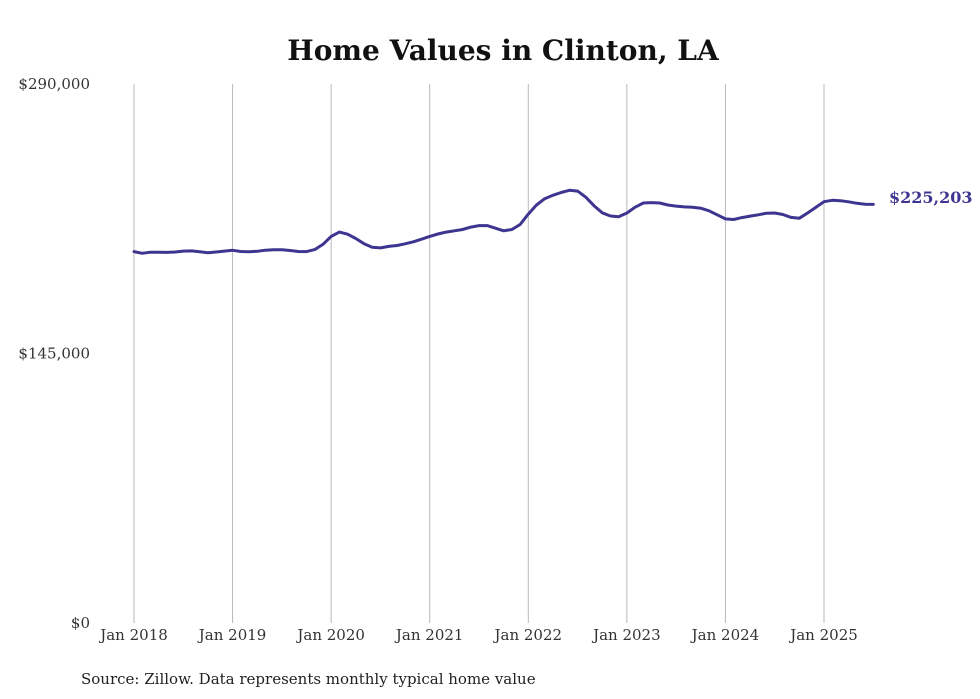 This screenshot has height=699, width=980. Describe the element at coordinates (528, 635) in the screenshot. I see `x-tick-label: Jan 2022` at that location.